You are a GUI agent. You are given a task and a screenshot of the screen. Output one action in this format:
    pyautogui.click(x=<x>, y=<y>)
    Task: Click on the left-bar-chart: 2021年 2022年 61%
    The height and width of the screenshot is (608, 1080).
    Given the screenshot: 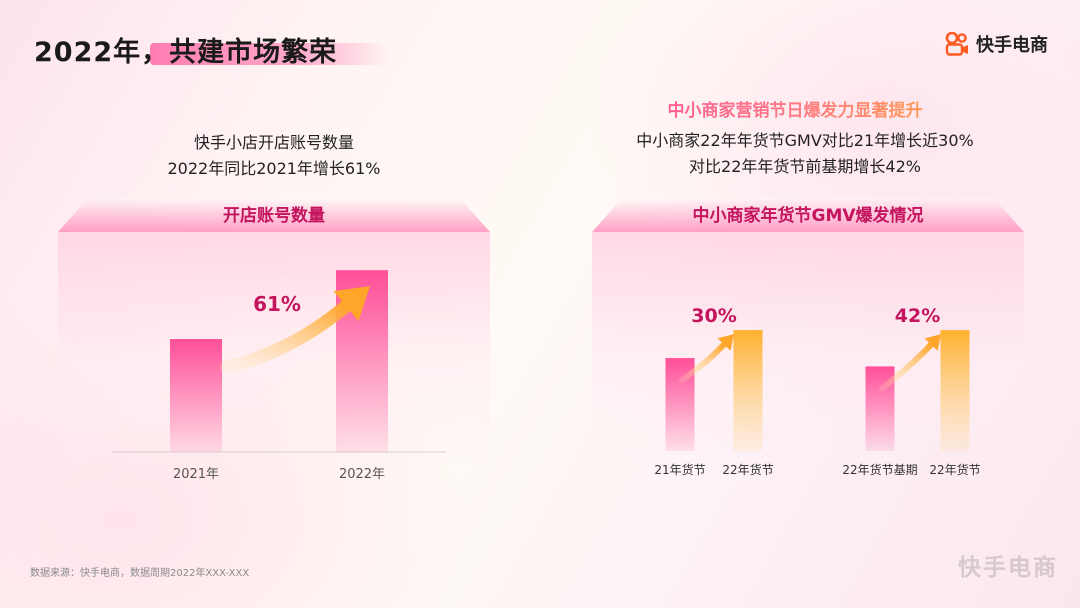 What is the action you would take?
    pyautogui.click(x=279, y=376)
    